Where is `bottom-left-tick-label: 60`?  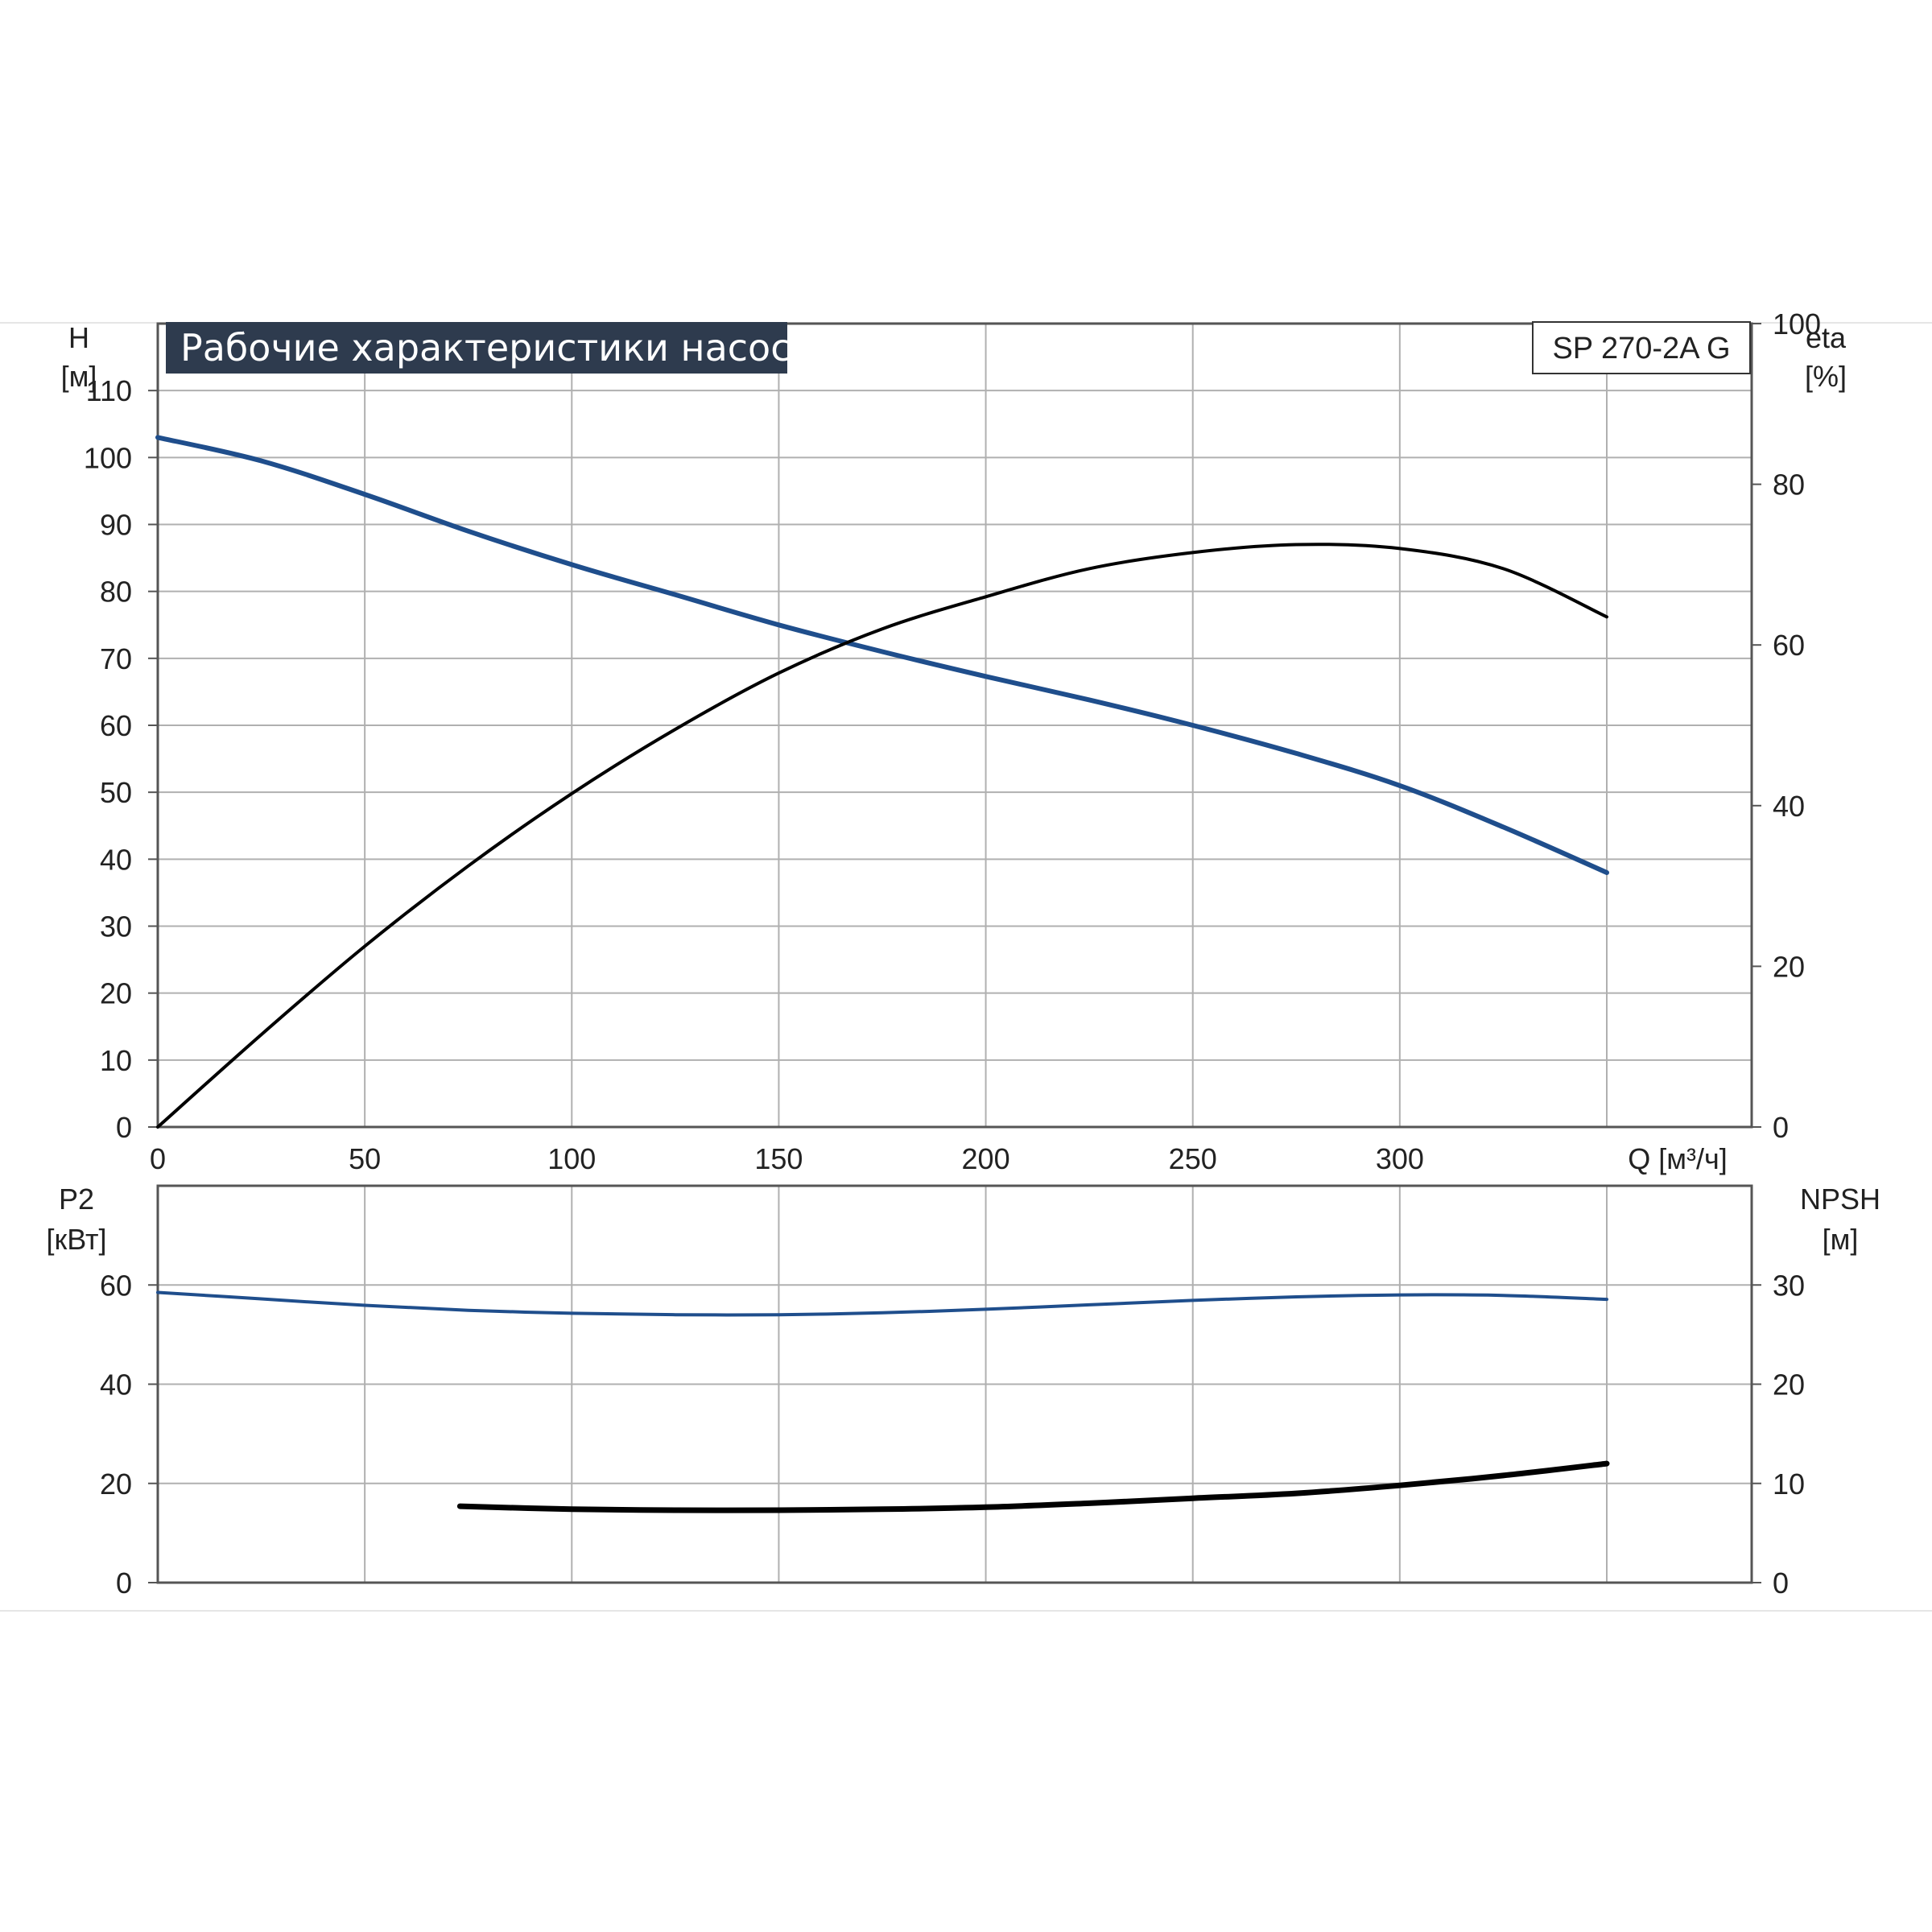 bottom-left-tick-label: 60 is located at coordinates (116, 1285).